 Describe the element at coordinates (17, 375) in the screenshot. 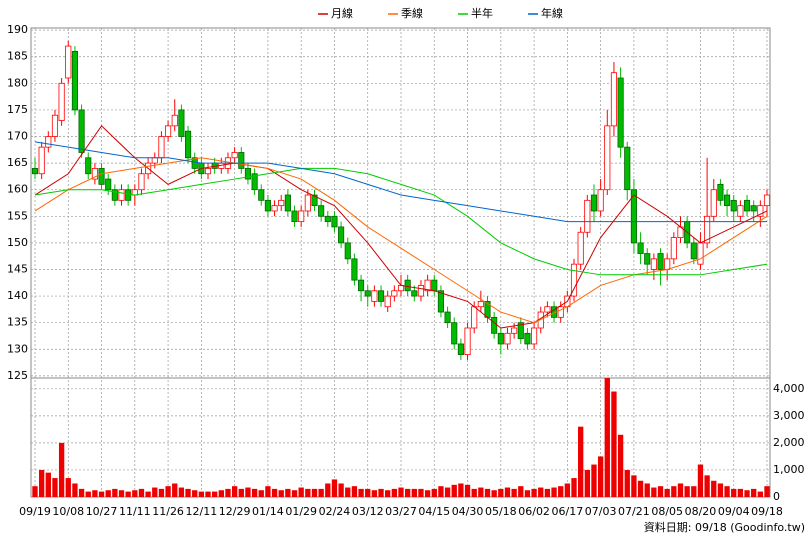

I see `y-tick-label: 125` at that location.